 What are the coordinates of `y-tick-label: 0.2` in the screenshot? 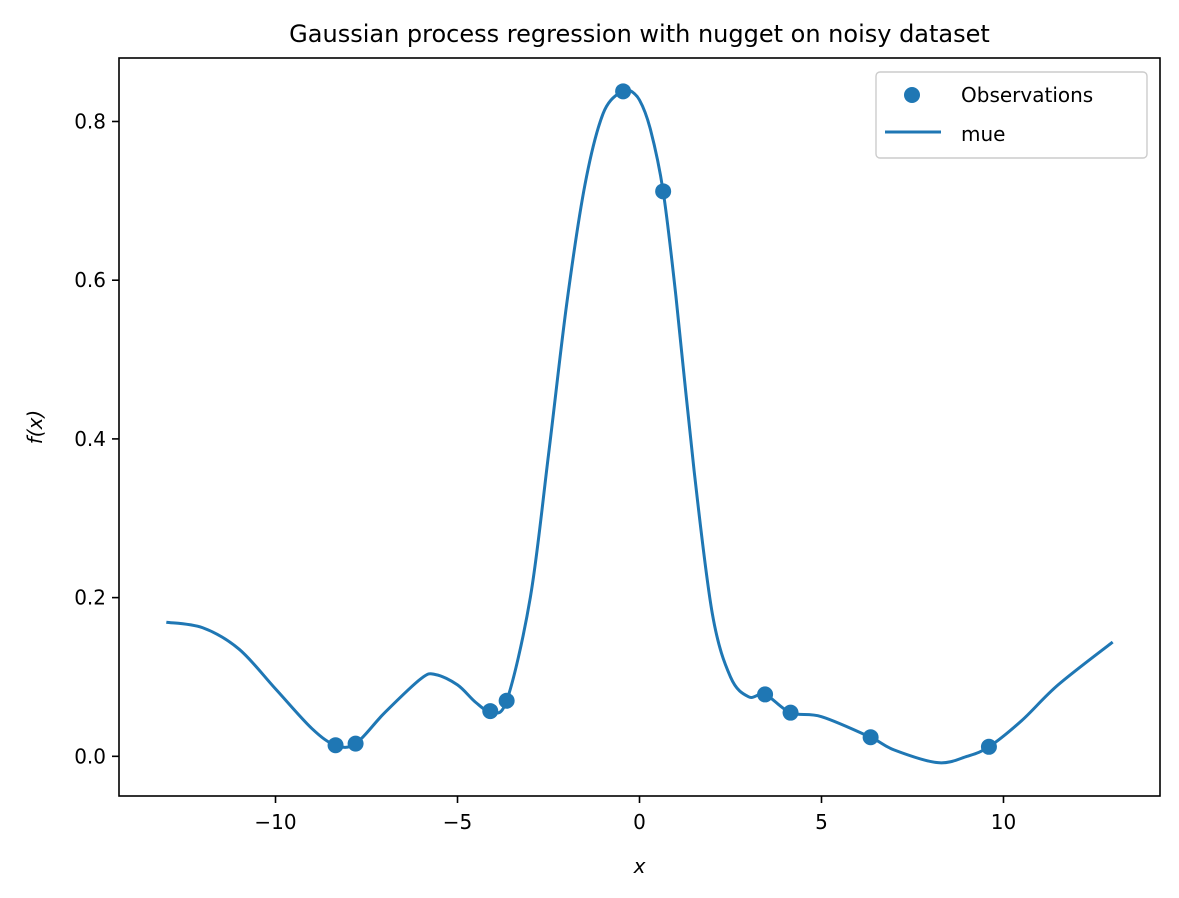 It's located at (90, 598).